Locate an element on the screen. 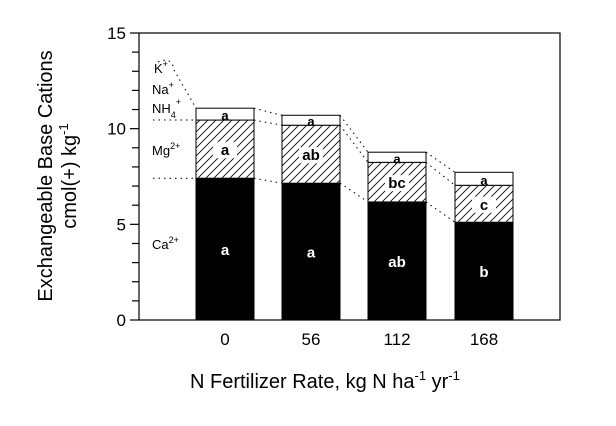 This screenshot has width=616, height=426. significance-letter: b is located at coordinates (483, 272).